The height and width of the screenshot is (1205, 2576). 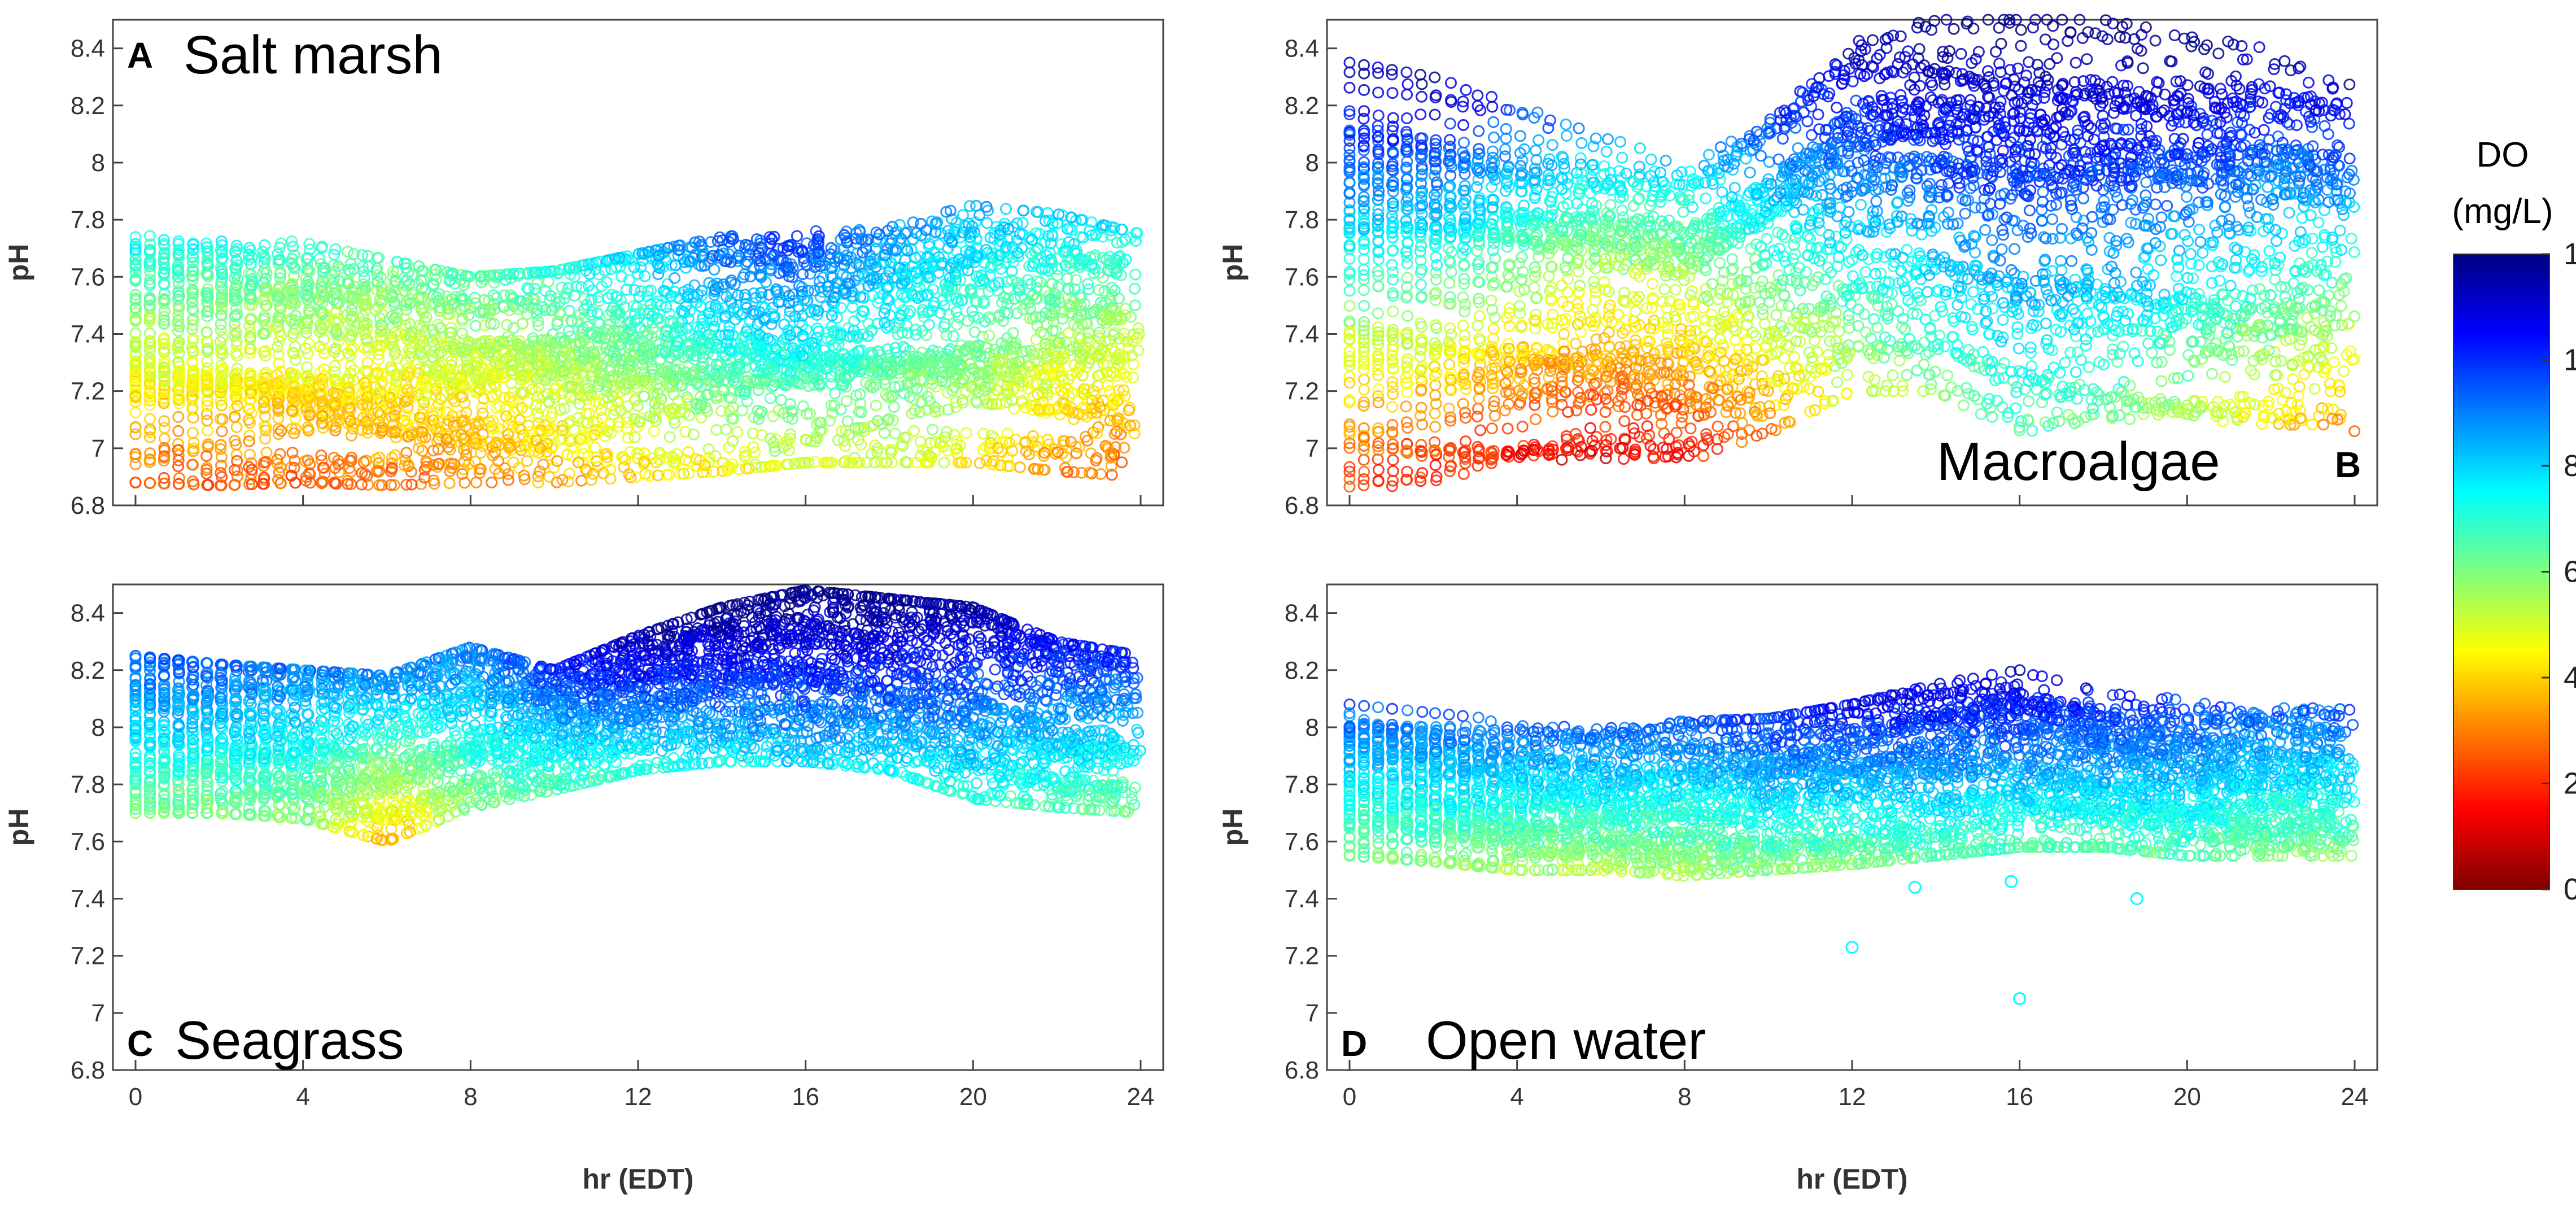 What do you see at coordinates (88, 220) in the screenshot?
I see `panel-a-ytick-label: 7.8` at bounding box center [88, 220].